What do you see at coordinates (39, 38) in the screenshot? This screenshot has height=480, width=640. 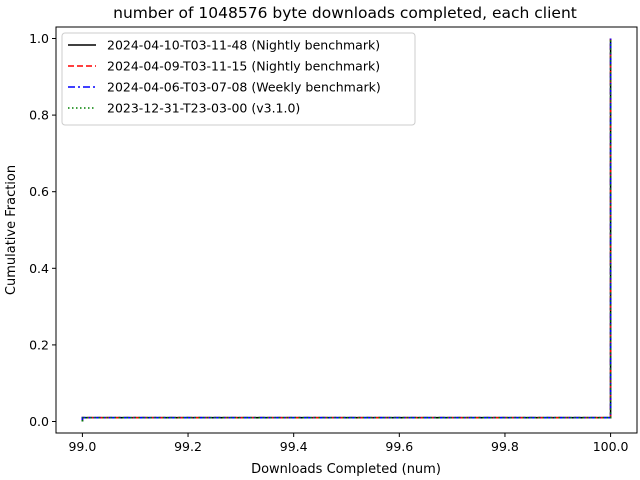 I see `y-tick-label: 1.0` at bounding box center [39, 38].